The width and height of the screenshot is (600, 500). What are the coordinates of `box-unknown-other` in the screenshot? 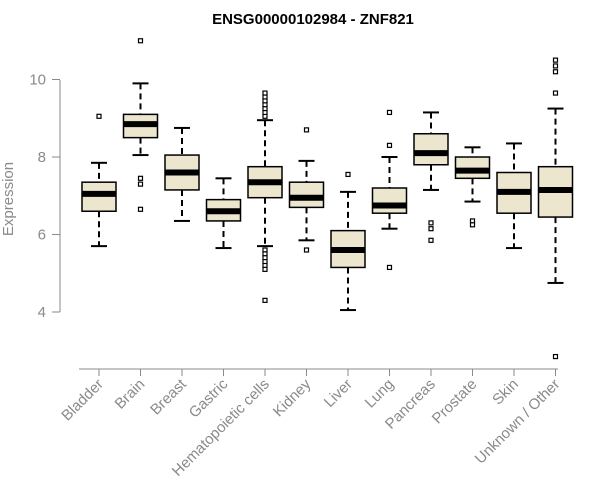 It's located at (555, 208).